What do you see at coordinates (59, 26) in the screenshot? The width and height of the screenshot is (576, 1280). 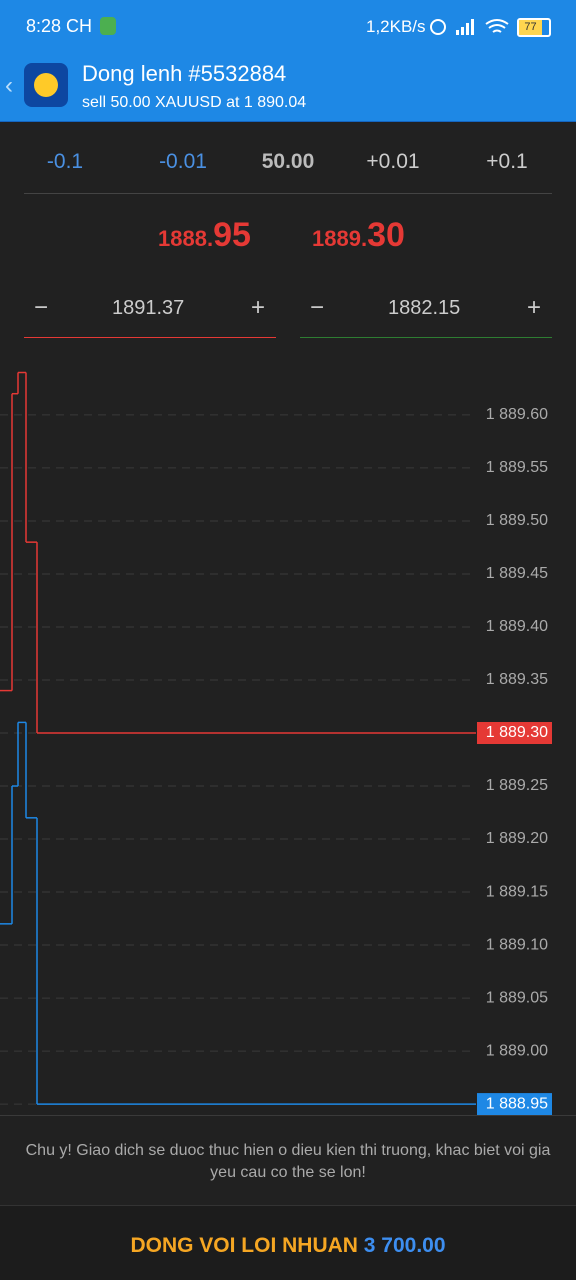 I see `clock: 8:28 CH` at bounding box center [59, 26].